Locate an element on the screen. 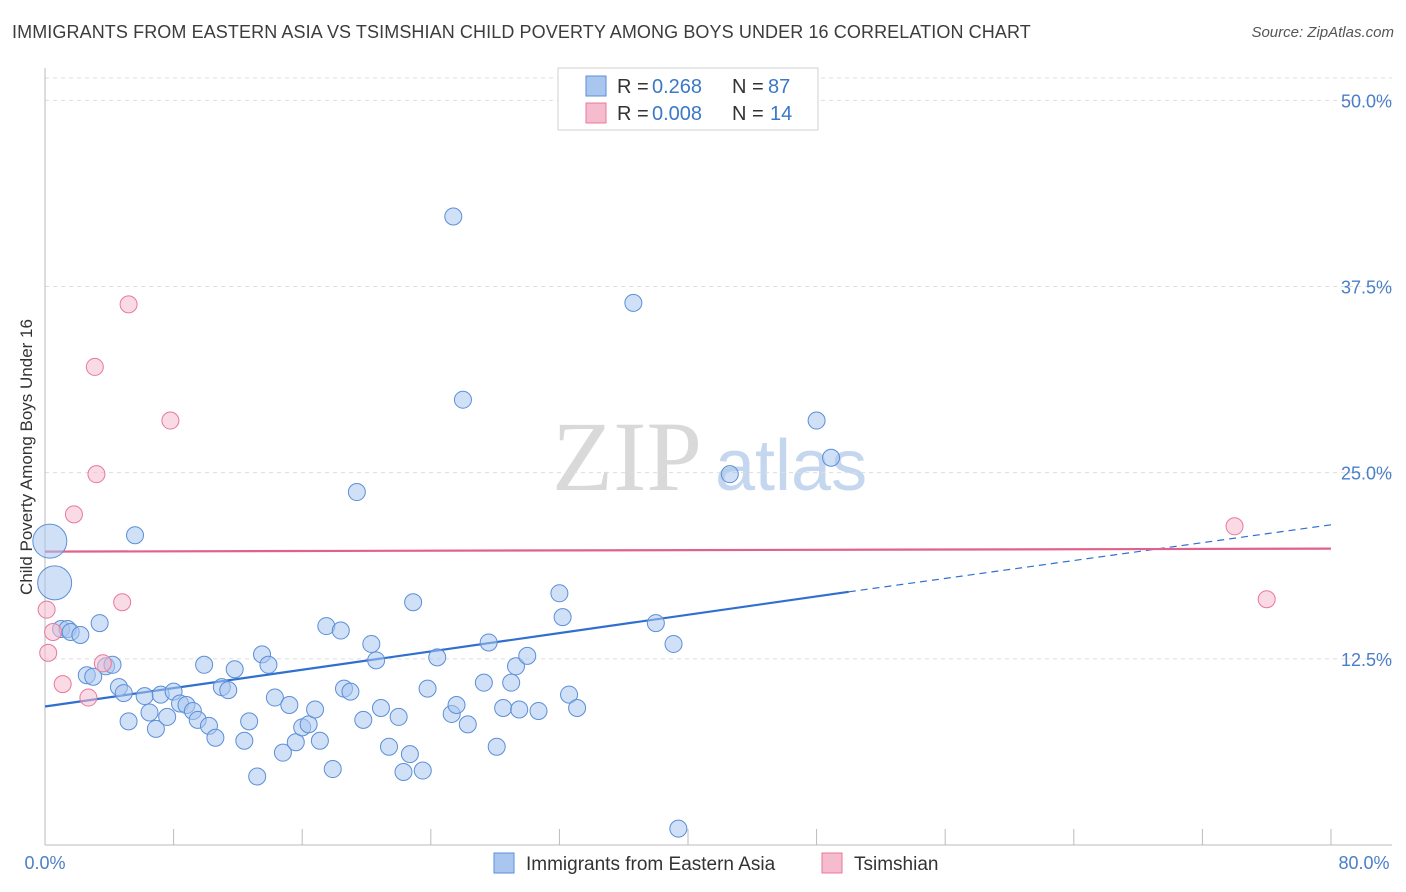  legend-n-value-1: 87 is located at coordinates (779, 87).